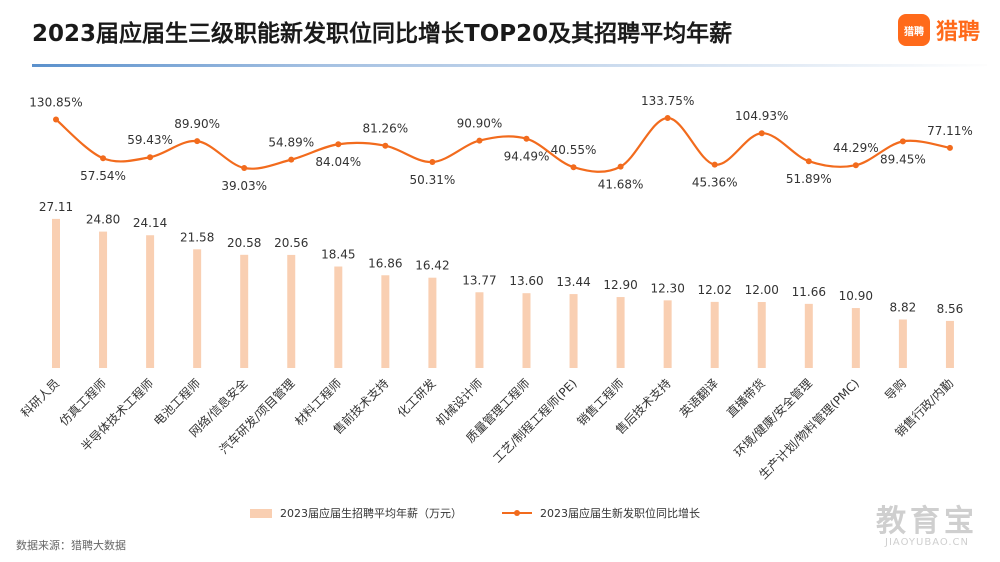 The width and height of the screenshot is (1000, 562). I want to click on growth-value-label: 89.45%, so click(903, 159).